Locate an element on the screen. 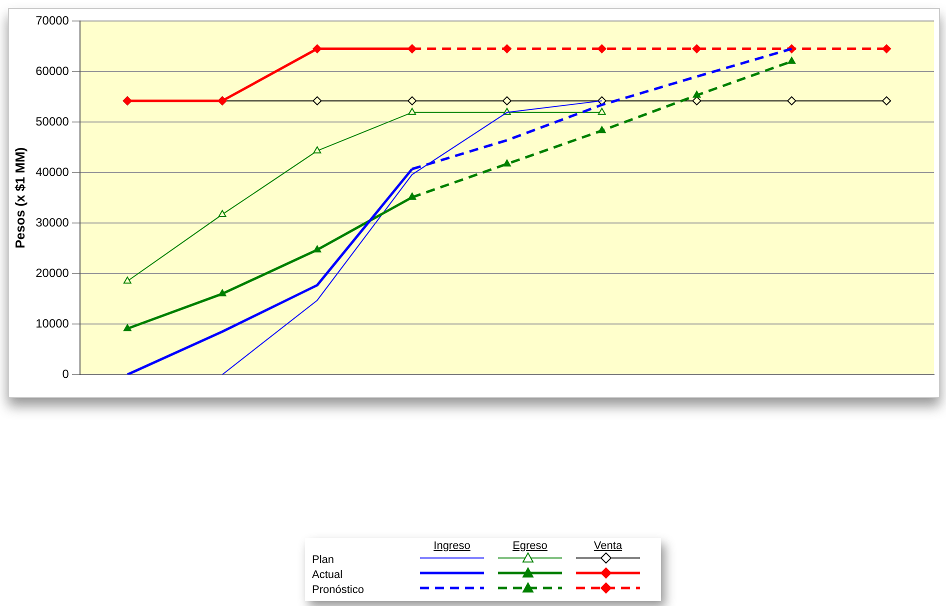 The width and height of the screenshot is (946, 606). text: Ingreso is located at coordinates (452, 546).